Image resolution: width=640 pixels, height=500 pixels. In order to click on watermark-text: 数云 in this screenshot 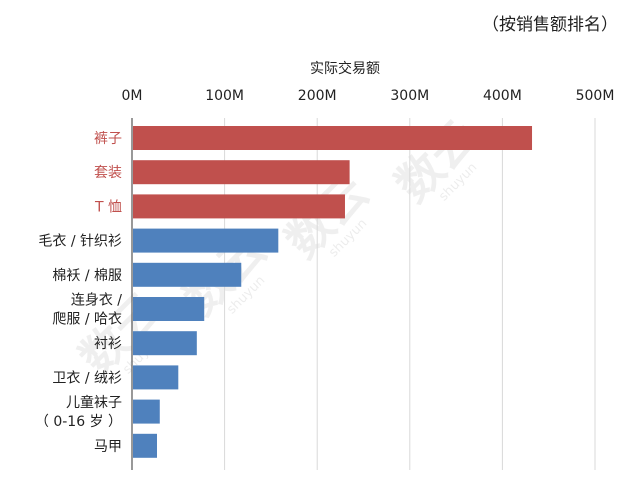, I will do `click(436, 160)`.